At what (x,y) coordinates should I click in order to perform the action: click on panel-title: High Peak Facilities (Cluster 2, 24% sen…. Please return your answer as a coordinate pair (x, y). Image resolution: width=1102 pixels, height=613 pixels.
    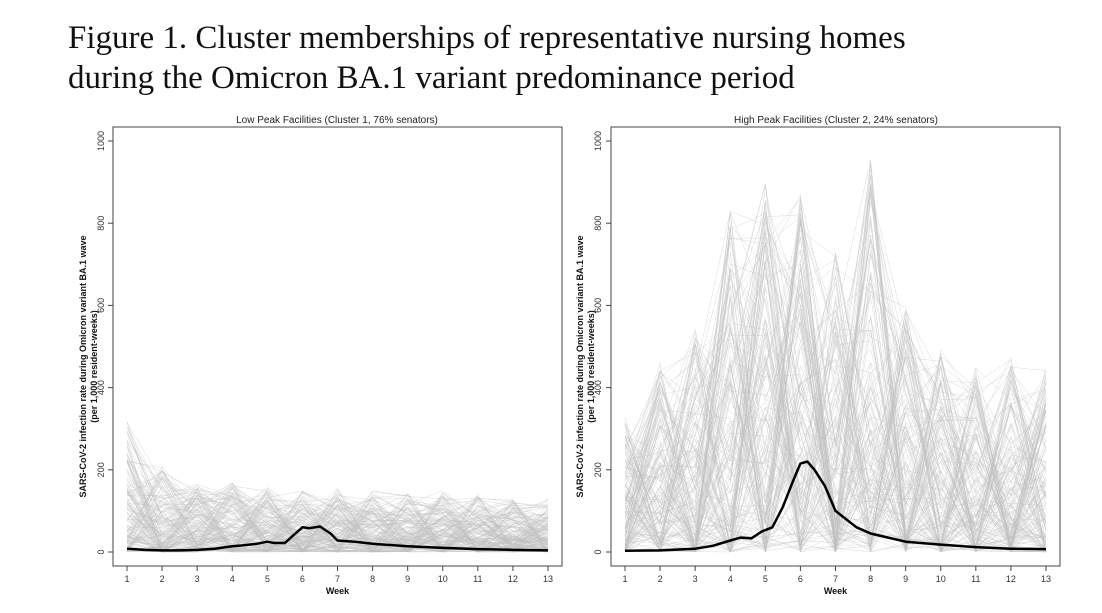
    Looking at the image, I should click on (836, 120).